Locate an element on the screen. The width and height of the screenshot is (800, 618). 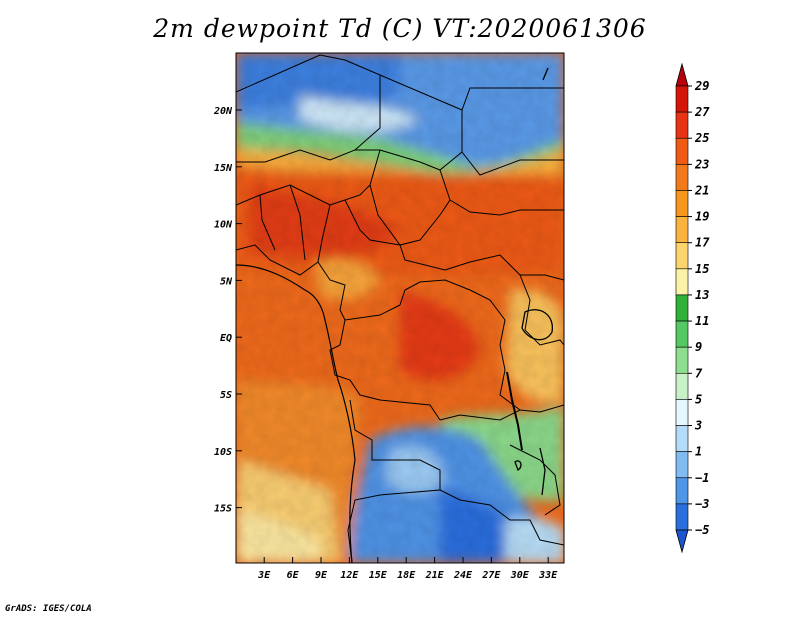
lon-tick-label: 33E is located at coordinates (548, 575).